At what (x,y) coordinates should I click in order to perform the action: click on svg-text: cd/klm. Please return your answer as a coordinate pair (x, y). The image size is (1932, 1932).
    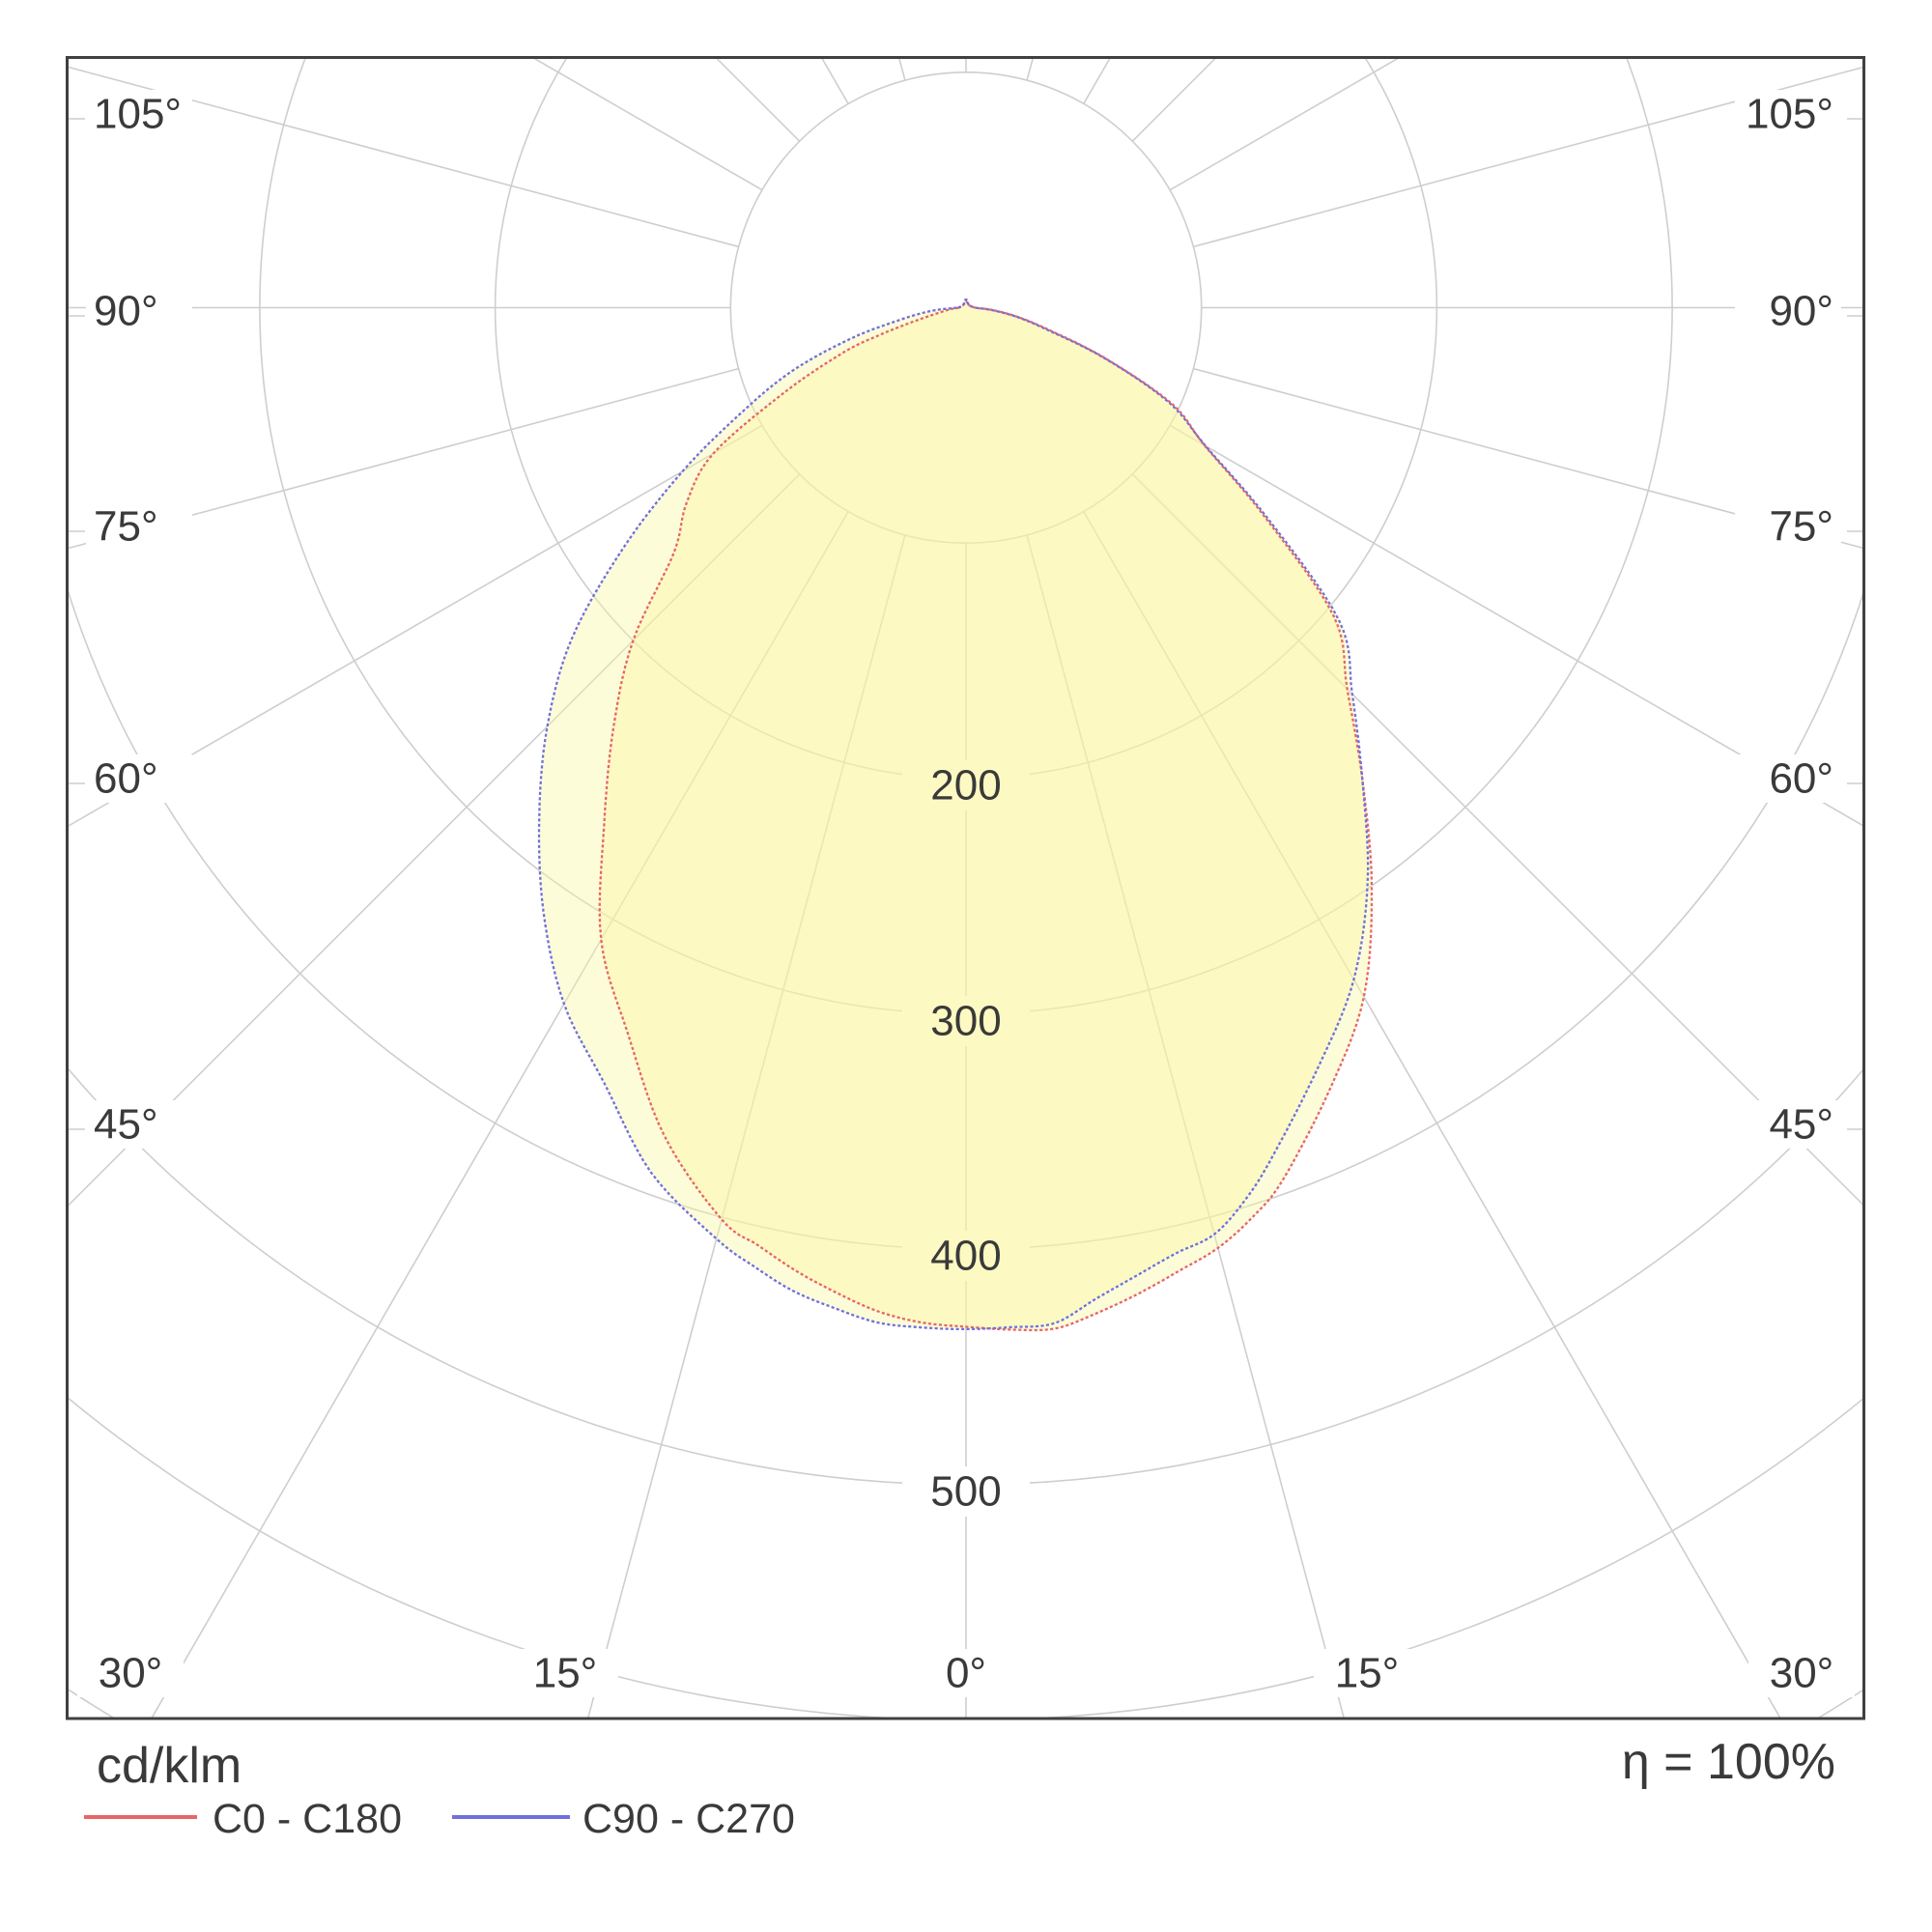
    Looking at the image, I should click on (169, 1766).